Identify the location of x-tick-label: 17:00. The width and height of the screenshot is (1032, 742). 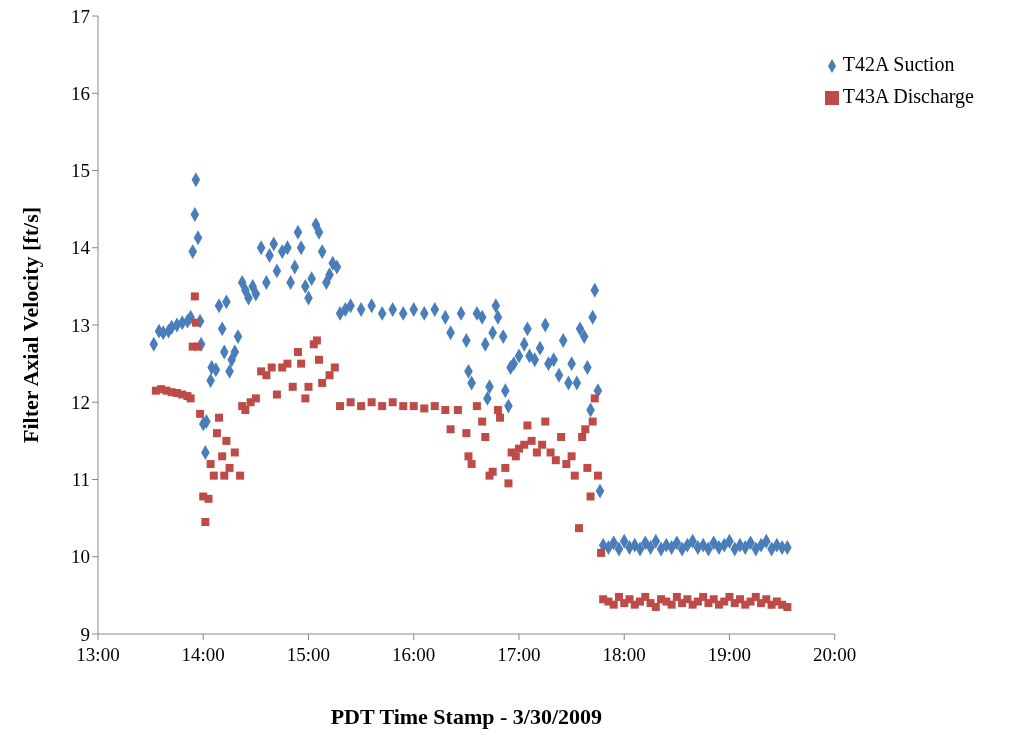
(519, 655).